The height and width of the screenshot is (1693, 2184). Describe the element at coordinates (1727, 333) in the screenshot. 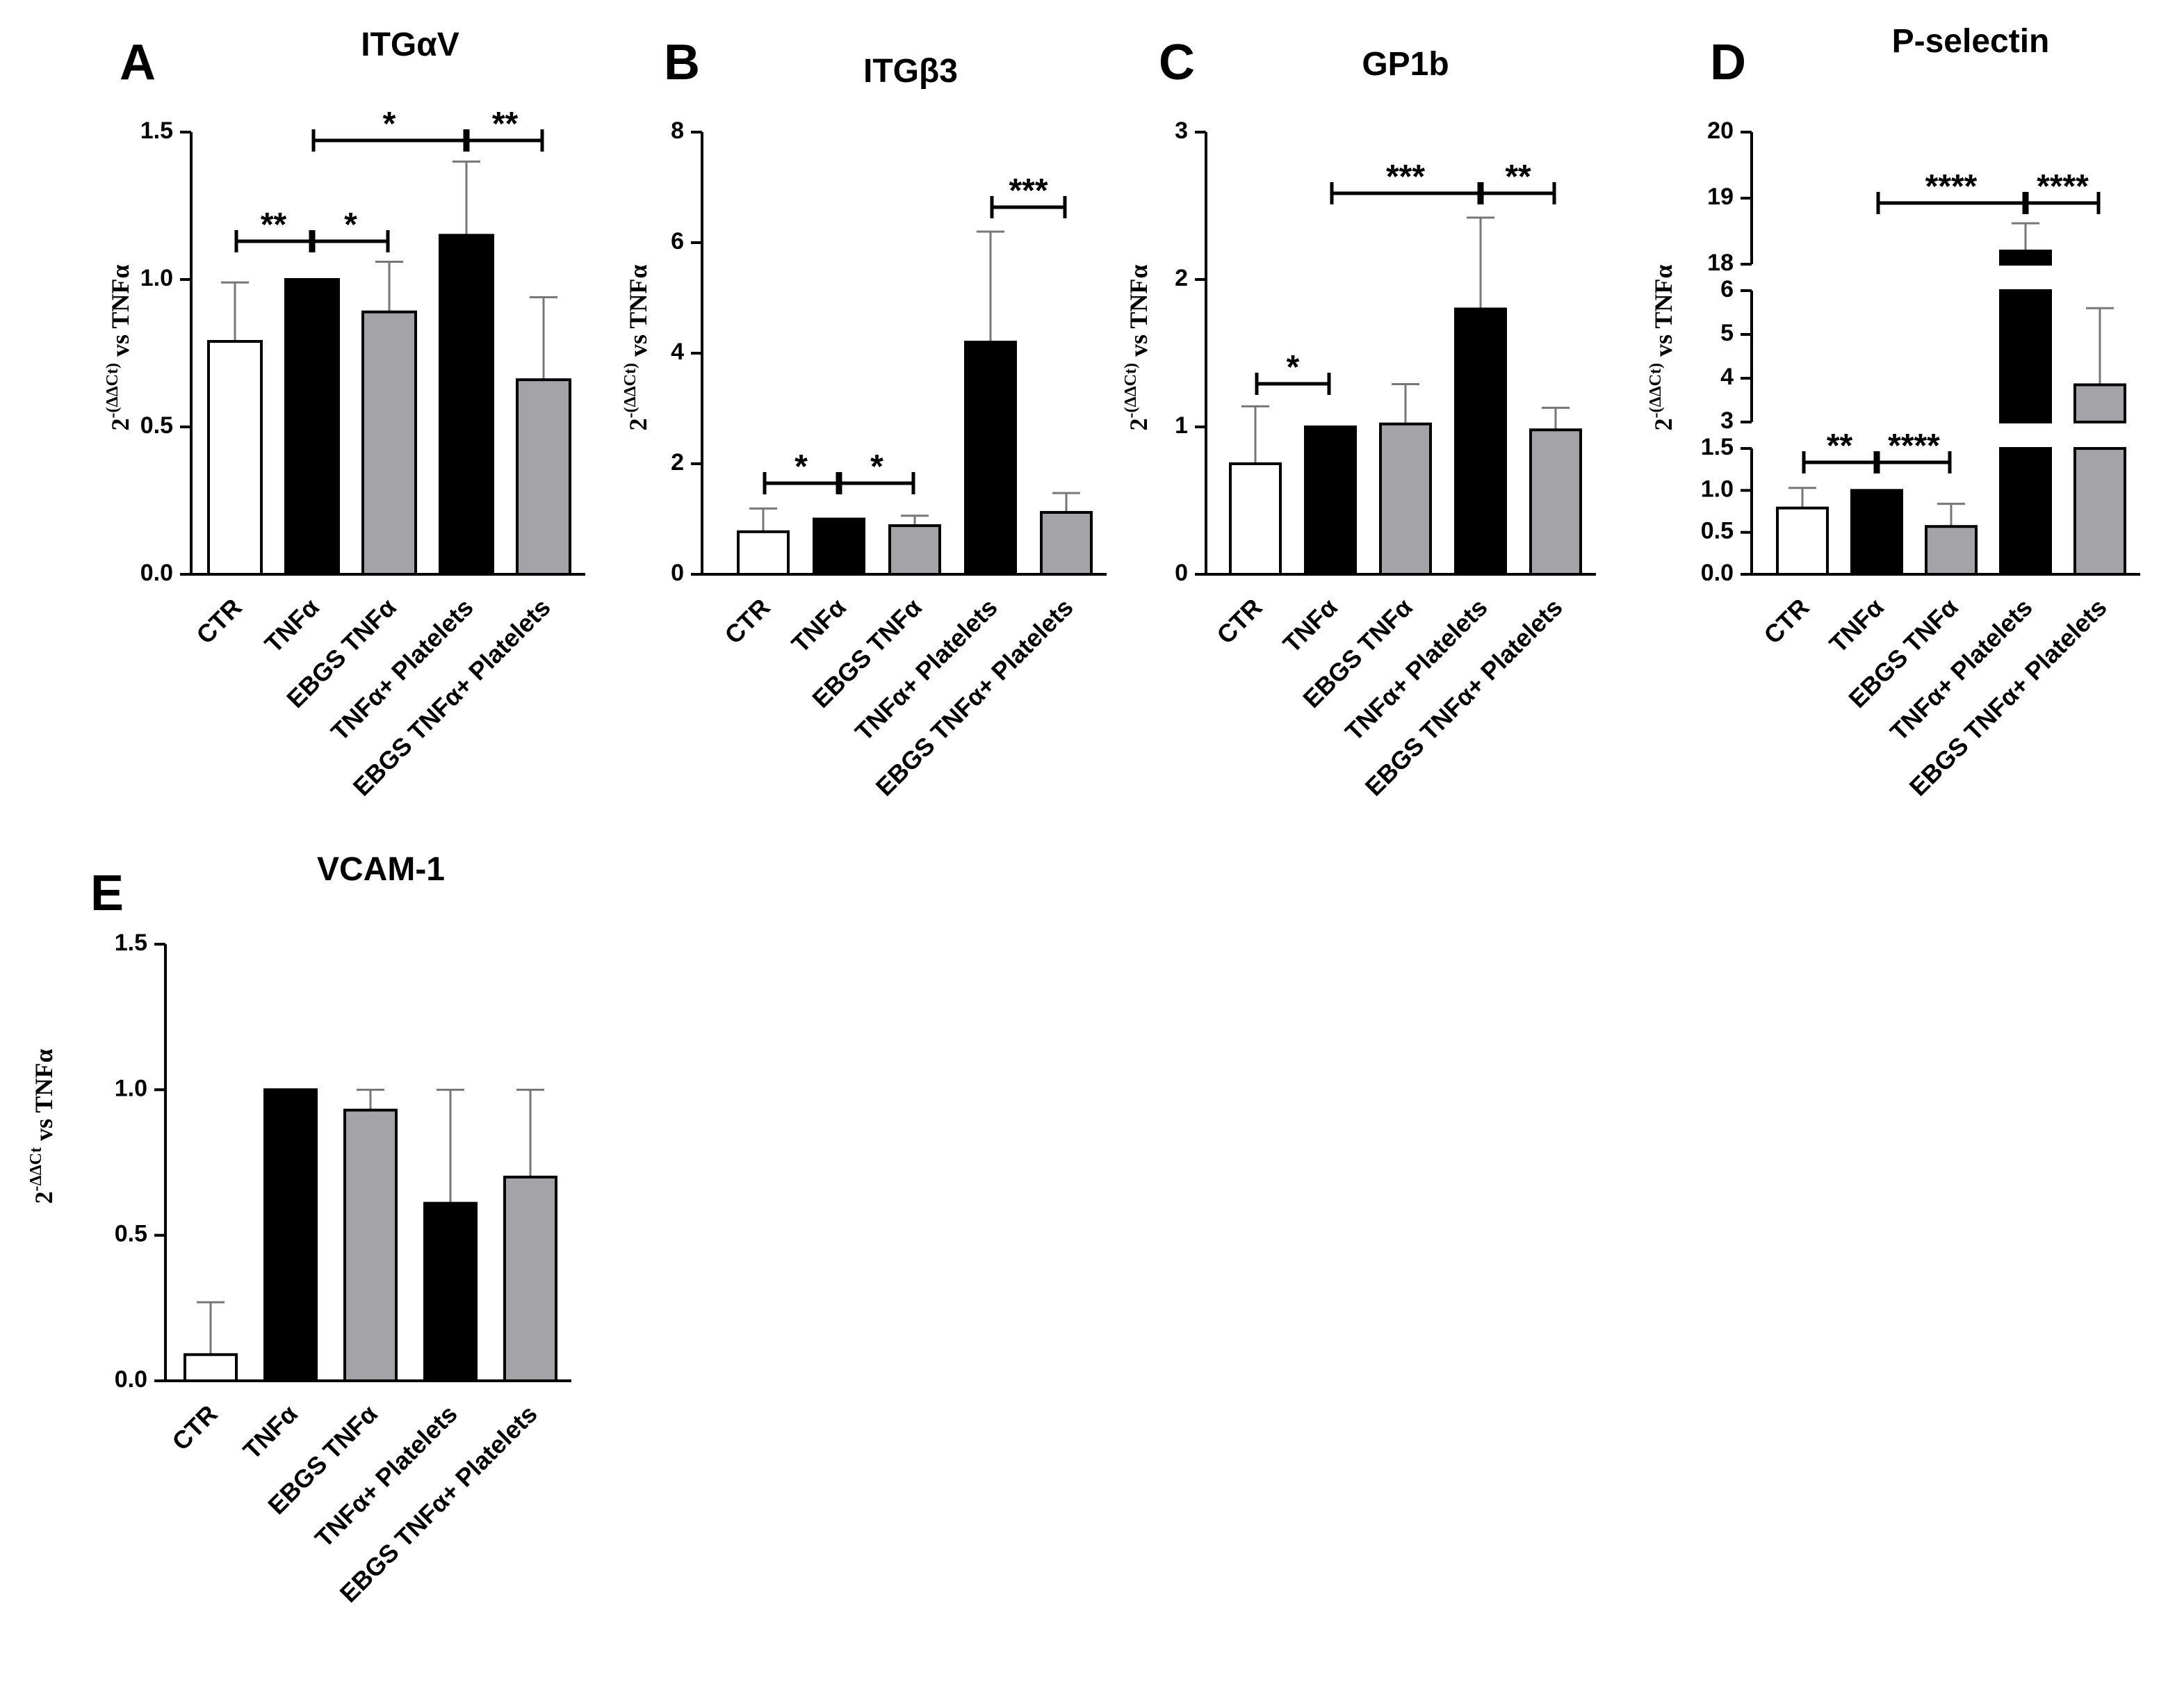

I see `panel-d-y-tick-label: 5` at that location.